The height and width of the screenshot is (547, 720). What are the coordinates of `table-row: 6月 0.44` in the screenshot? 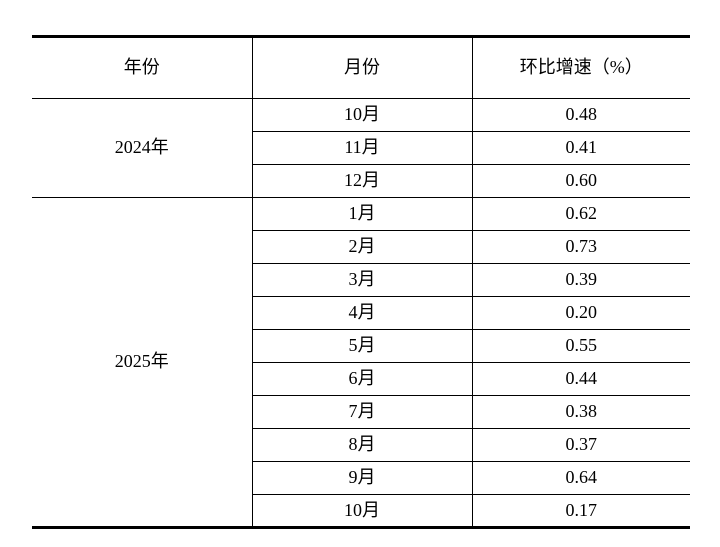 It's located at (361, 379).